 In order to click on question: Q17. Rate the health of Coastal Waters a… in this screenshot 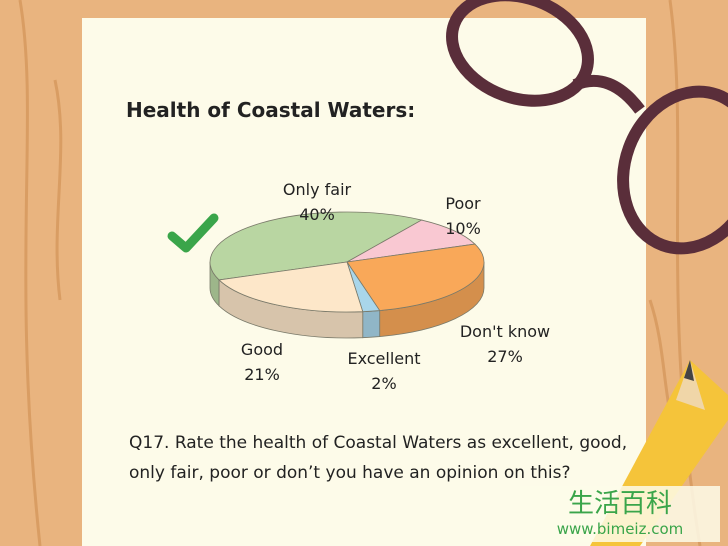, I will do `click(378, 458)`.